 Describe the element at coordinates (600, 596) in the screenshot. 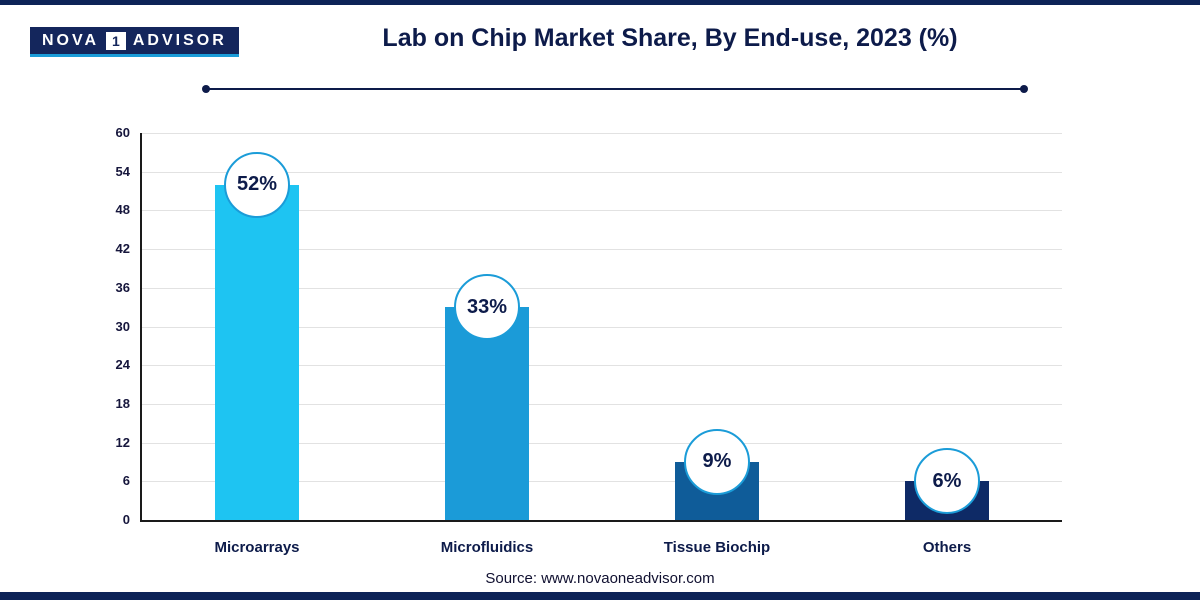

I see `bottom-border-strip` at that location.